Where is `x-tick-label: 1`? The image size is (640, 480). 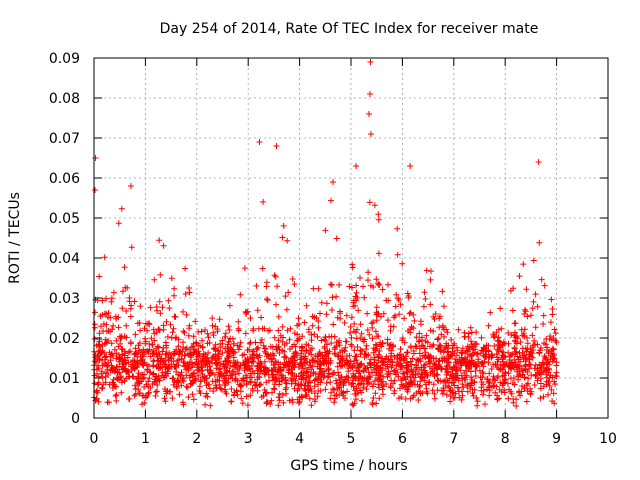 x-tick-label: 1 is located at coordinates (145, 439).